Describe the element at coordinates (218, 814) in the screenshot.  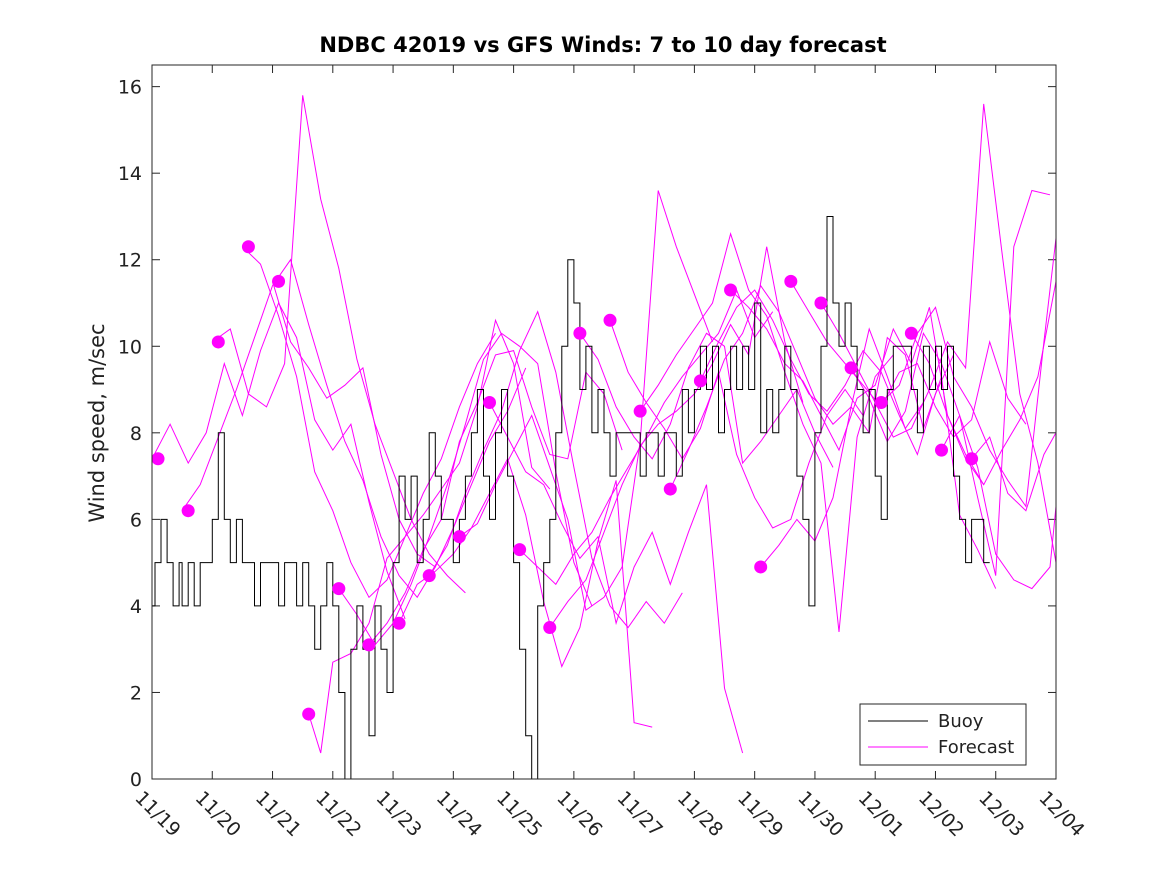
I see `x-tick-label: 11/20` at that location.